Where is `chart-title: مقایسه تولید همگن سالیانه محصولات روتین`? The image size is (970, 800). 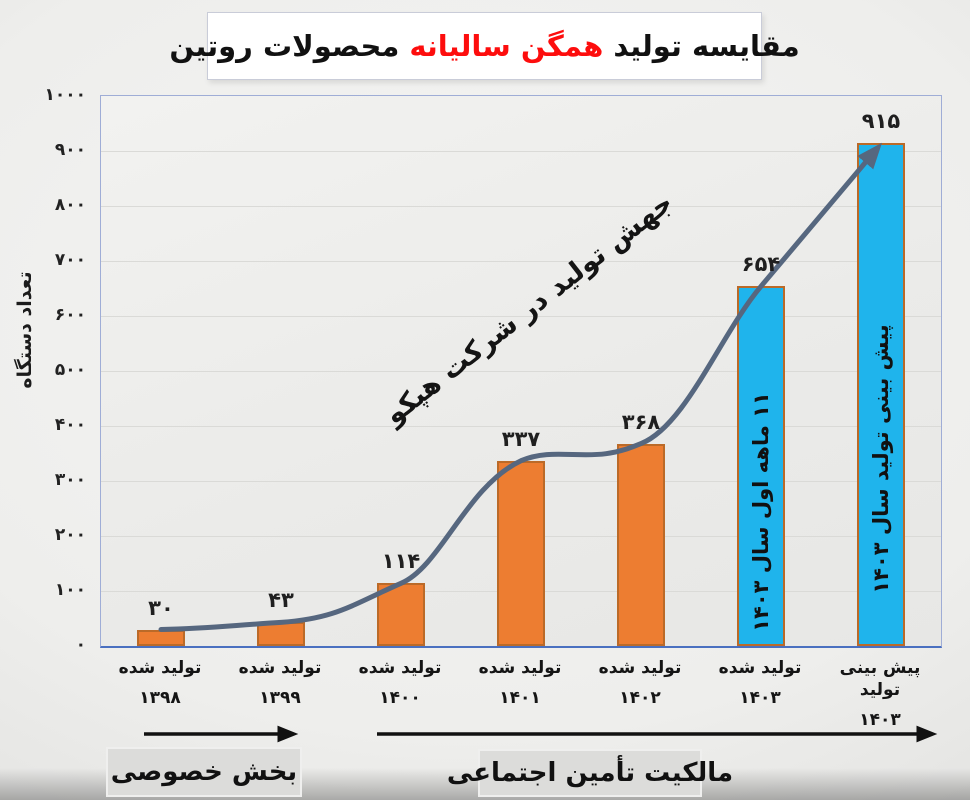
chart-title: مقایسه تولید همگن سالیانه محصولات روتین is located at coordinates (484, 46).